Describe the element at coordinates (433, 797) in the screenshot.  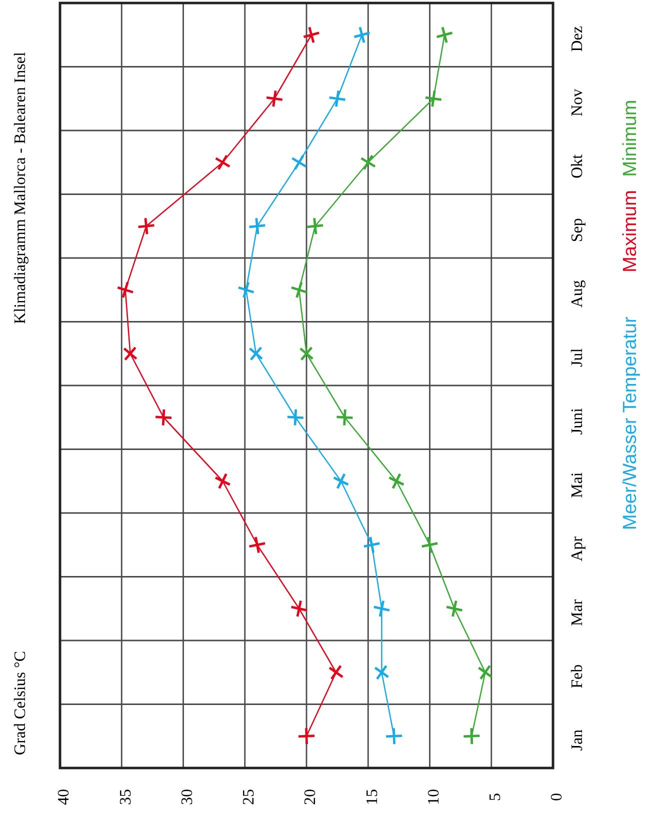
I see `x-tick-label: 10` at that location.